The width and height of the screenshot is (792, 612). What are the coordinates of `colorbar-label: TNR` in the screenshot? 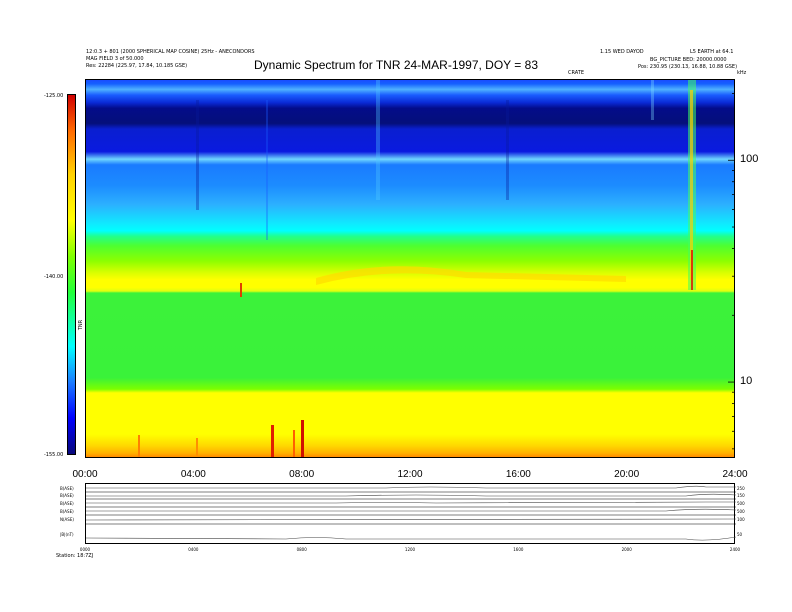 It's located at (81, 325).